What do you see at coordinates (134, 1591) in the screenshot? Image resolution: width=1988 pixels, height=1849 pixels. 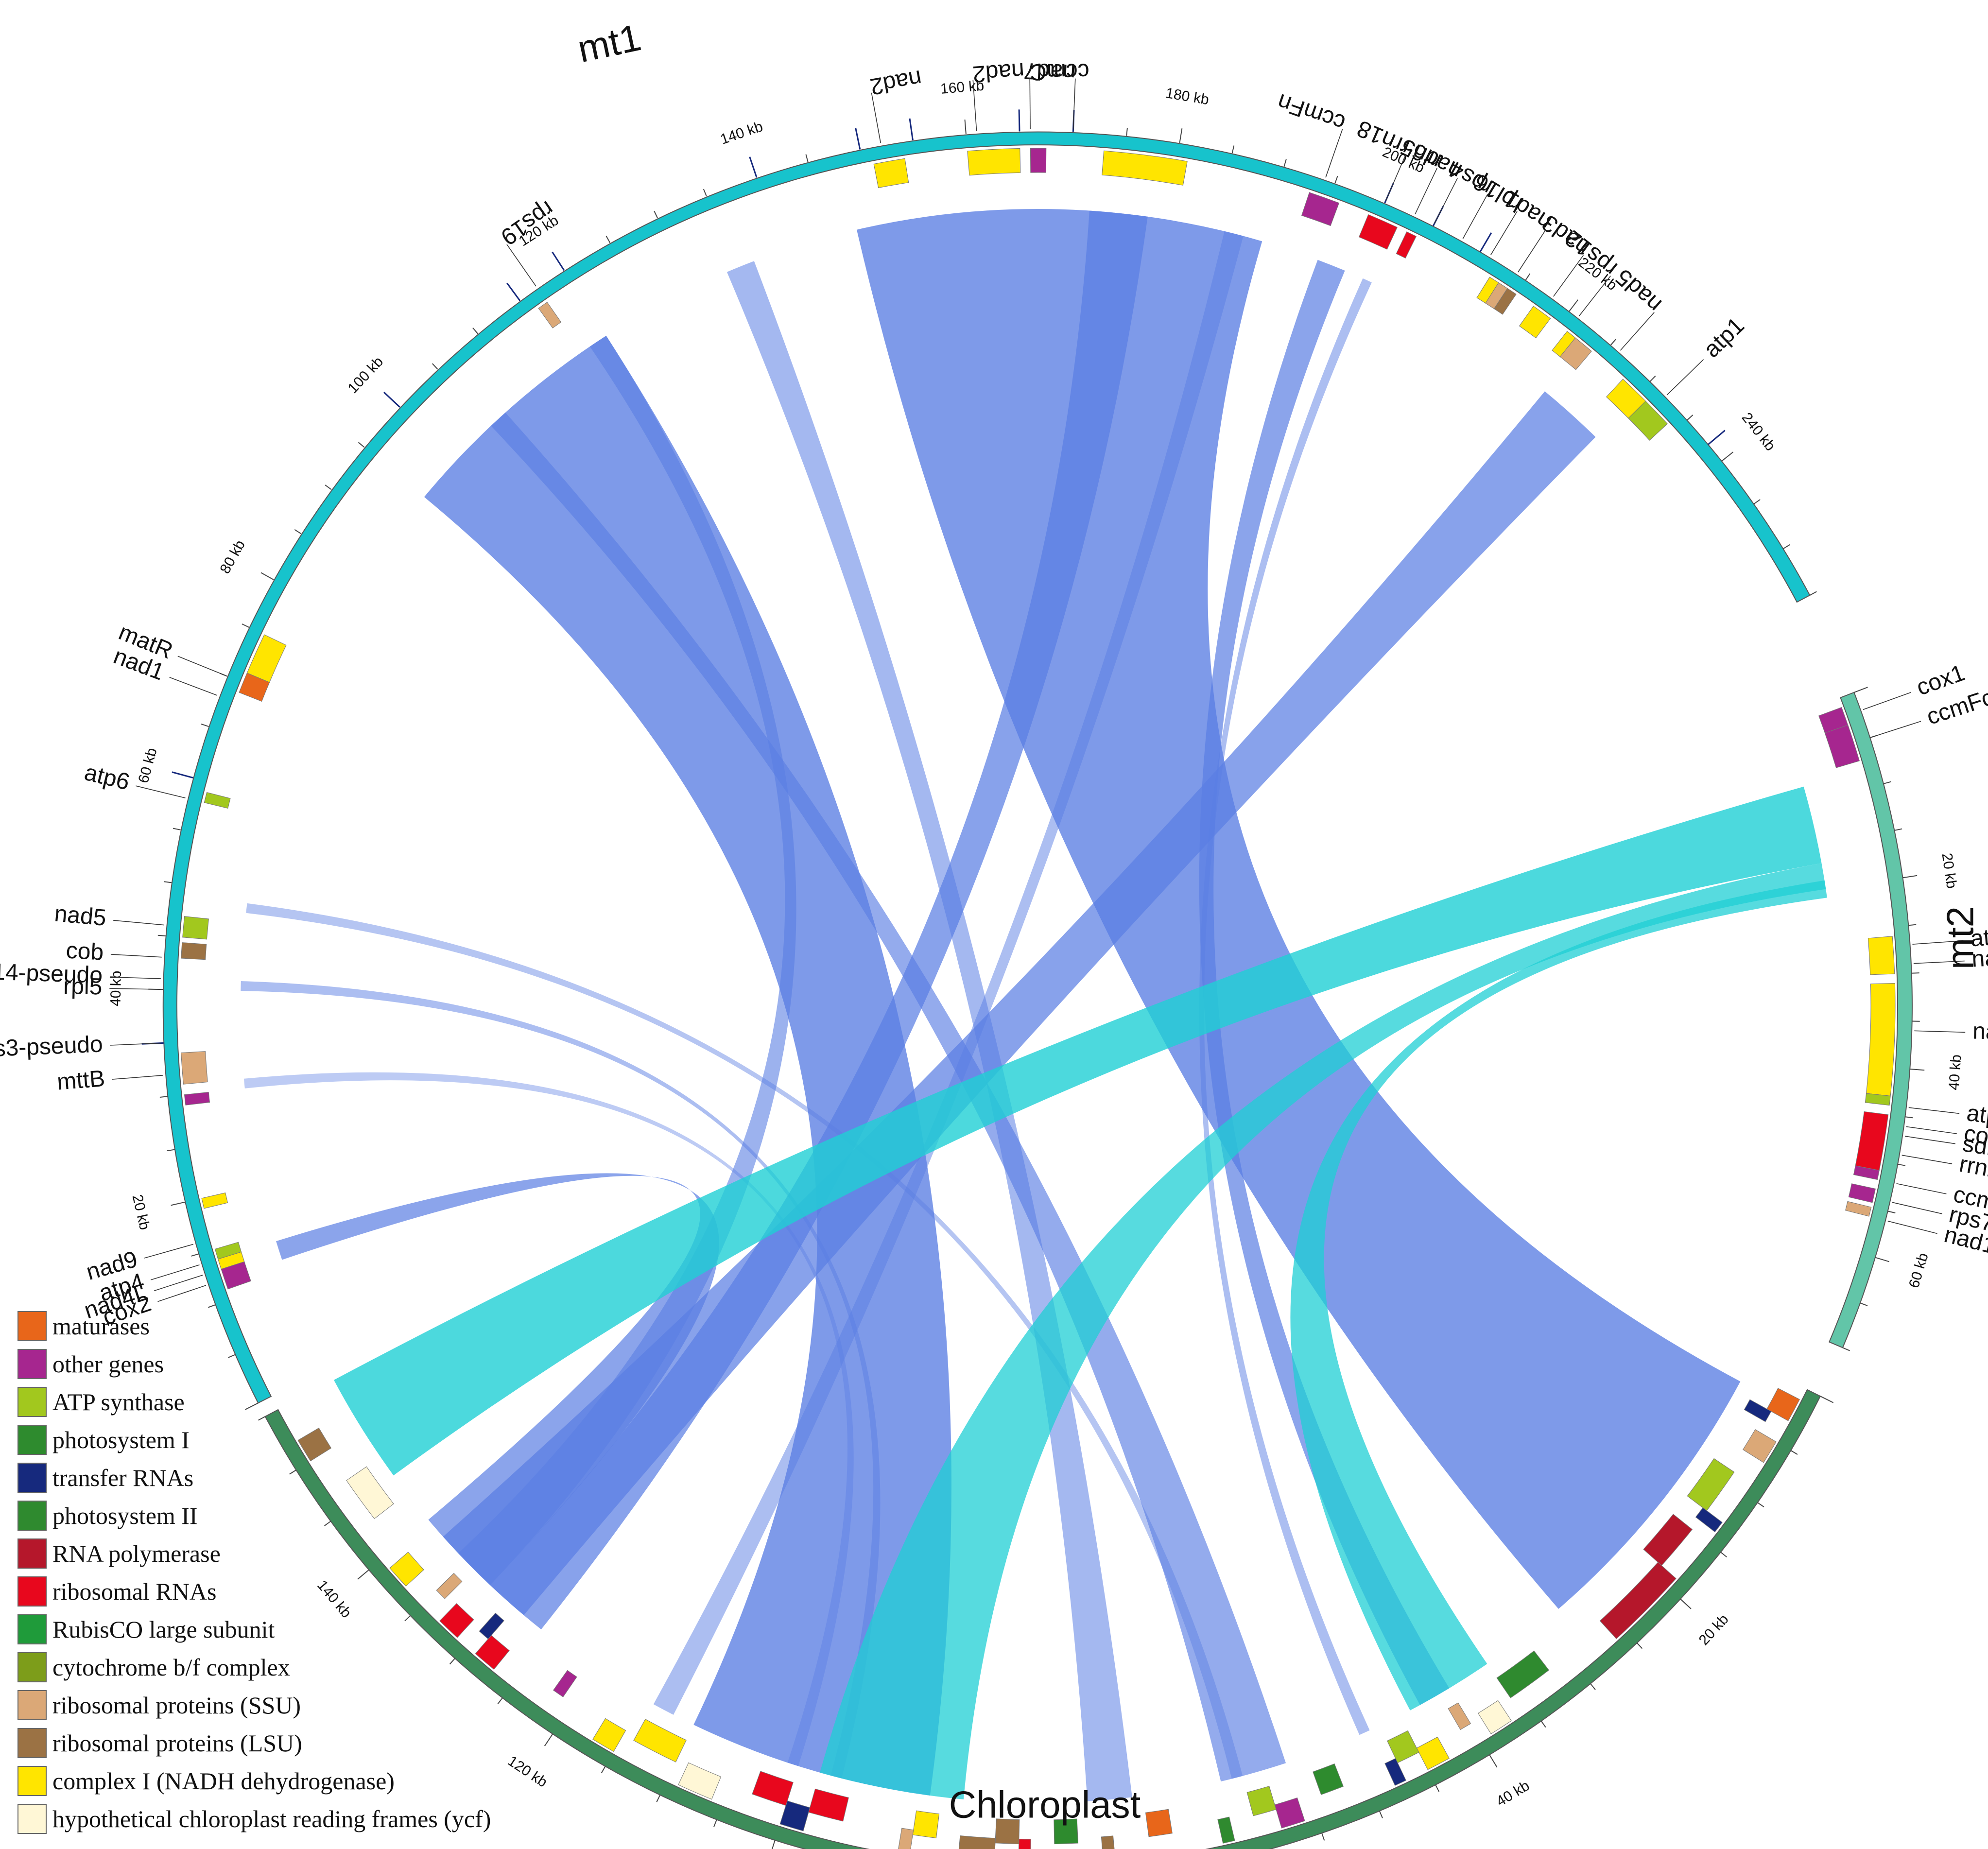 I see `legend-label: ribosomal RNAs` at bounding box center [134, 1591].